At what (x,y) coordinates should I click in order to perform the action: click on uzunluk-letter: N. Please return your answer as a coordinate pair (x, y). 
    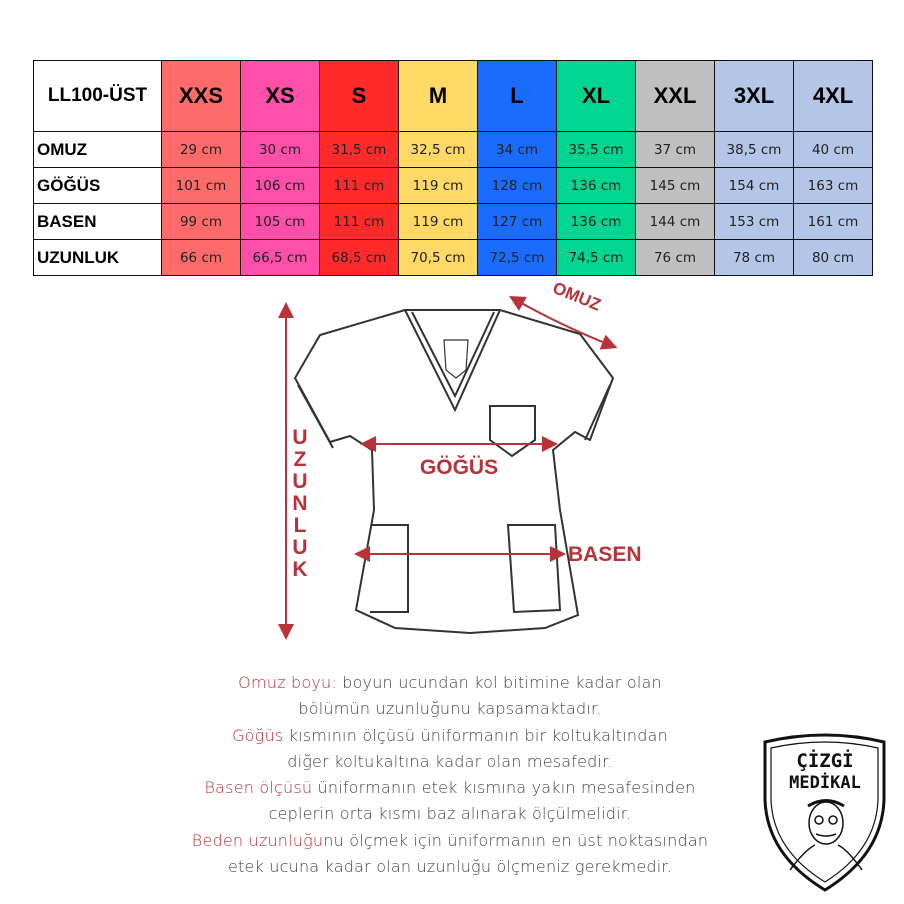
    Looking at the image, I should click on (299, 503).